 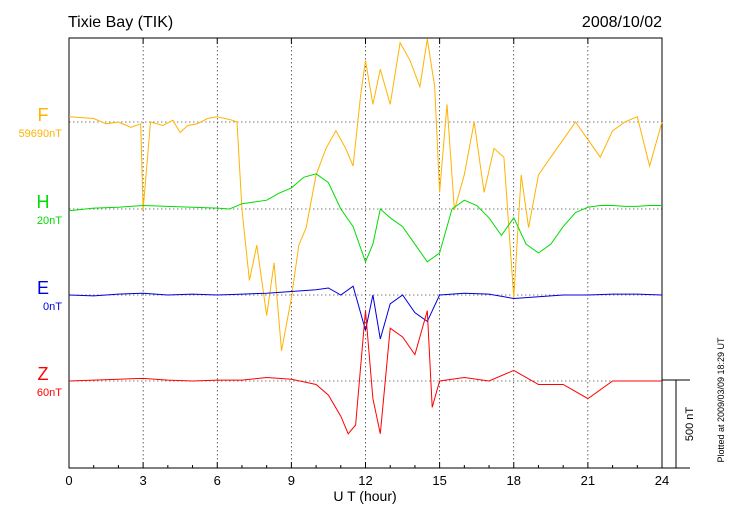 I want to click on series-line-h, so click(x=365, y=218).